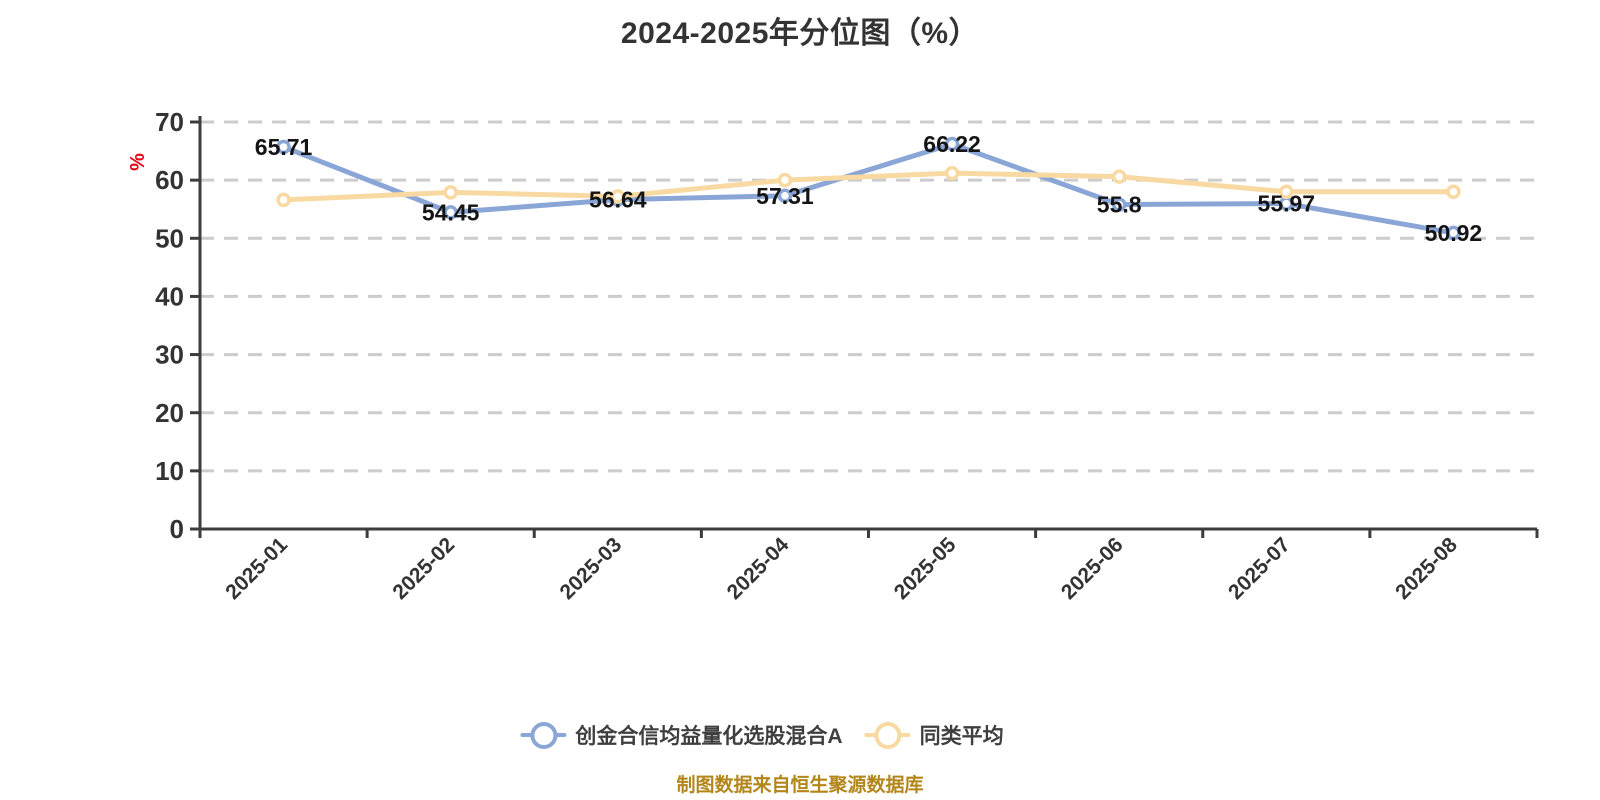  What do you see at coordinates (1426, 568) in the screenshot?
I see `x-tick-label: 2025-08` at bounding box center [1426, 568].